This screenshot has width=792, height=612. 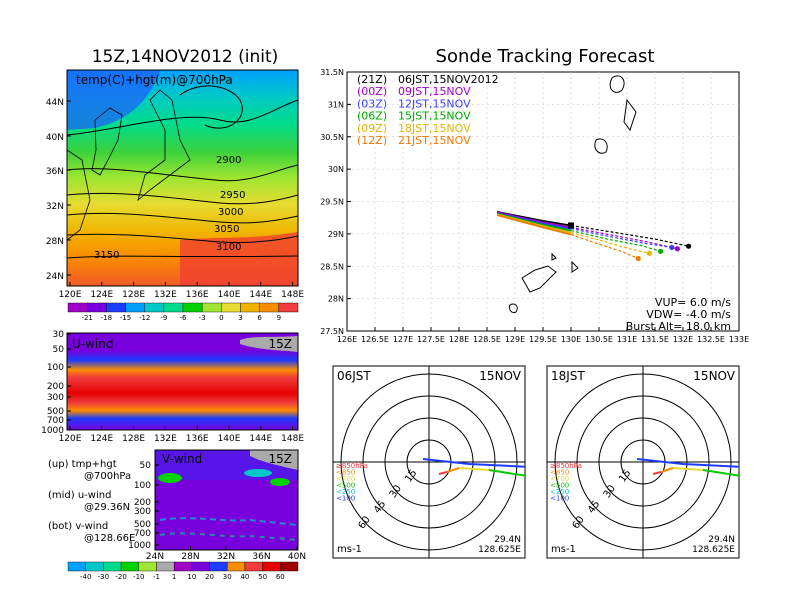 What do you see at coordinates (120, 577) in the screenshot?
I see `wind-colorbar-label: -20` at bounding box center [120, 577].